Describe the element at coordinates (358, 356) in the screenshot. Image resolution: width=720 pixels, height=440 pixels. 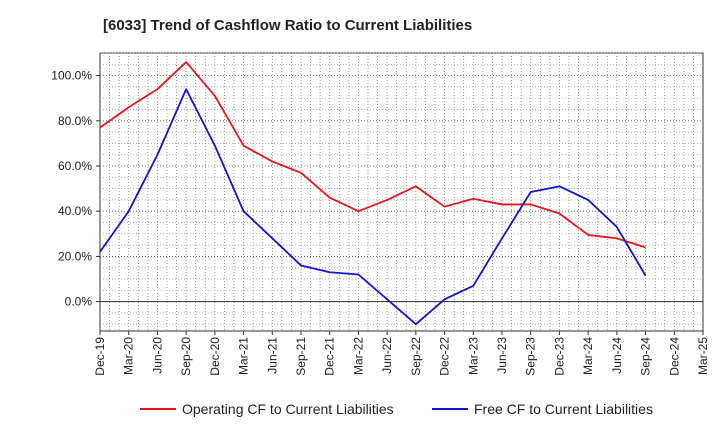
I see `x-tick-label: Mar-22` at that location.